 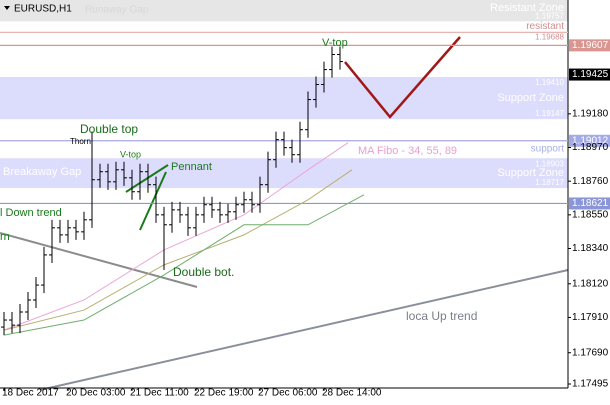 I want to click on annotation: Double top, so click(x=109, y=129).